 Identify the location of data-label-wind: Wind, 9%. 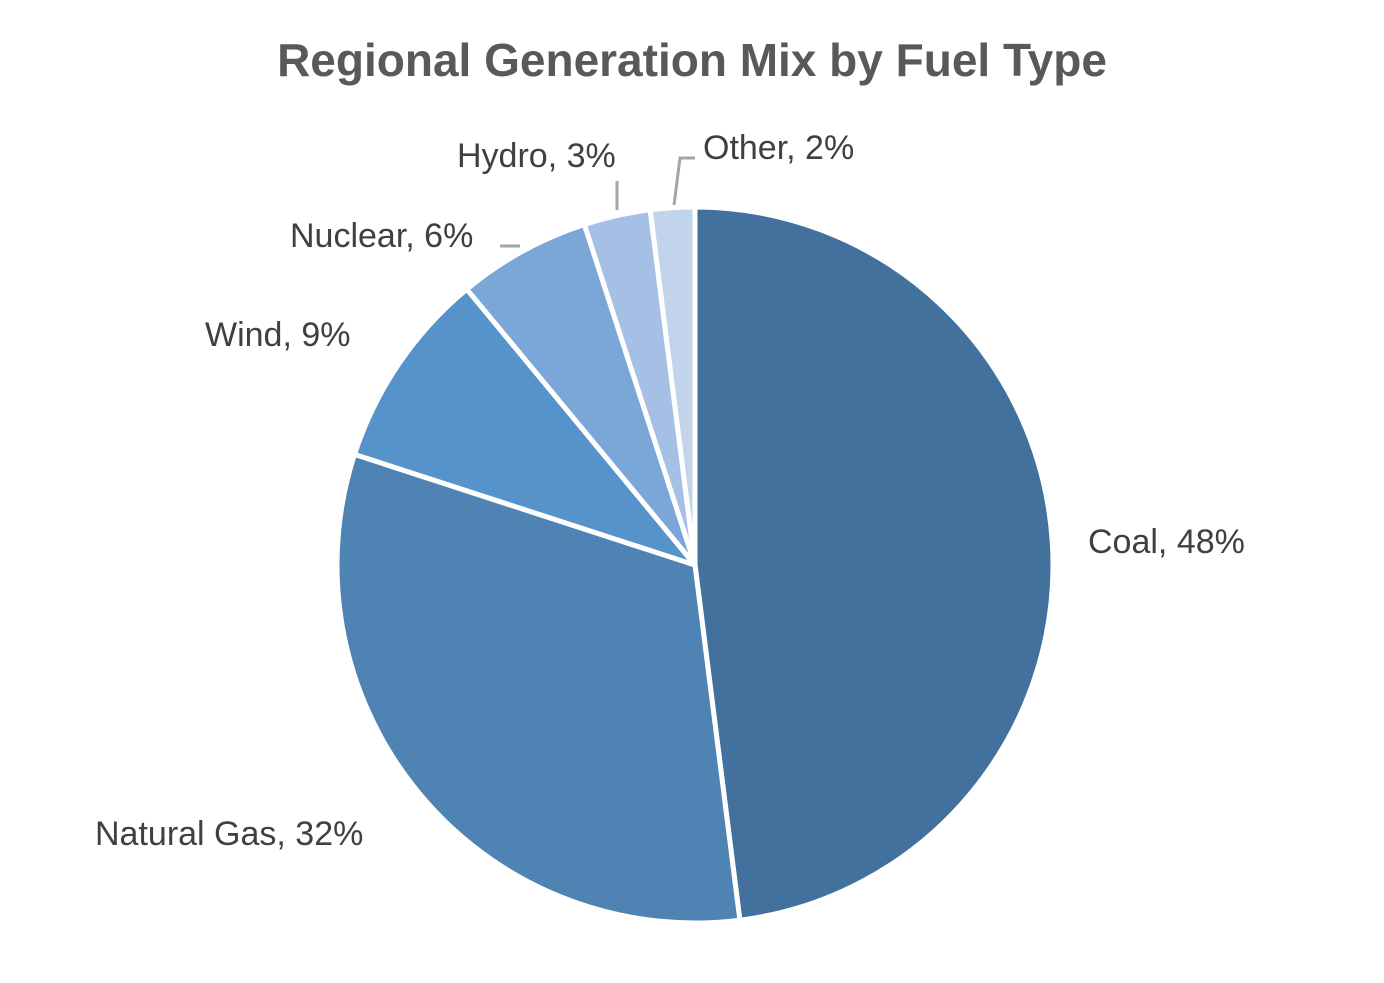
(278, 335).